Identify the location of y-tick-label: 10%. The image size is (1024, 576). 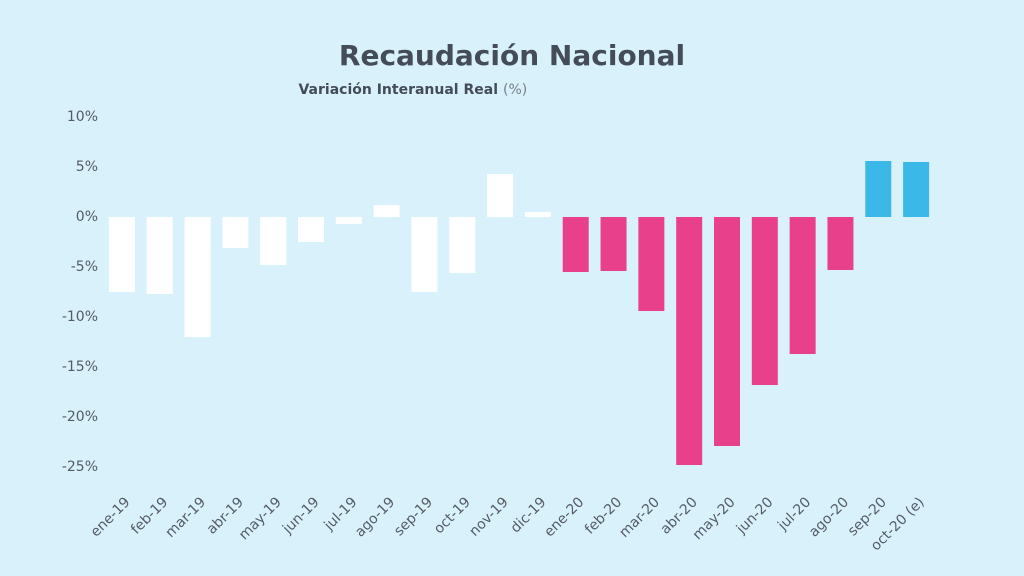
(82, 117).